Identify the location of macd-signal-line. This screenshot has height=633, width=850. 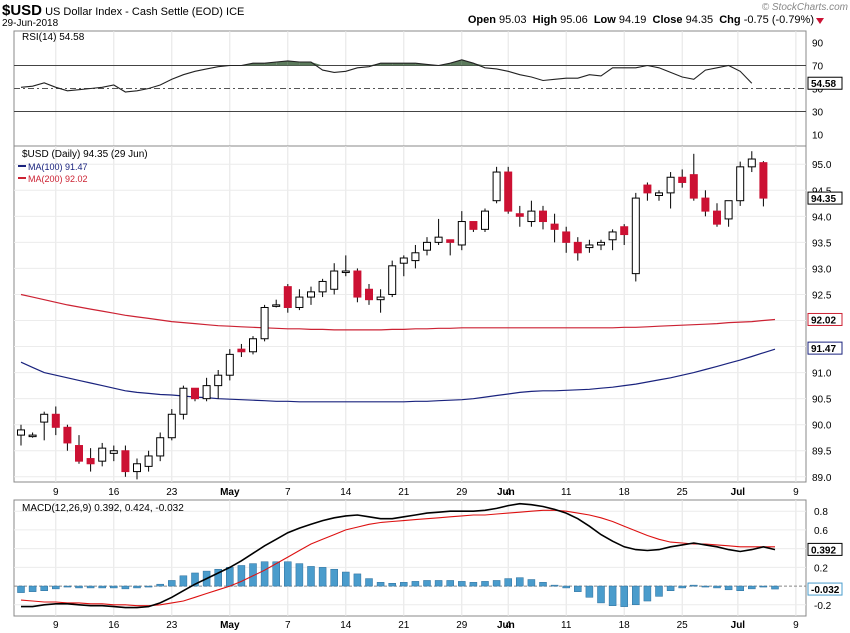
(397, 558).